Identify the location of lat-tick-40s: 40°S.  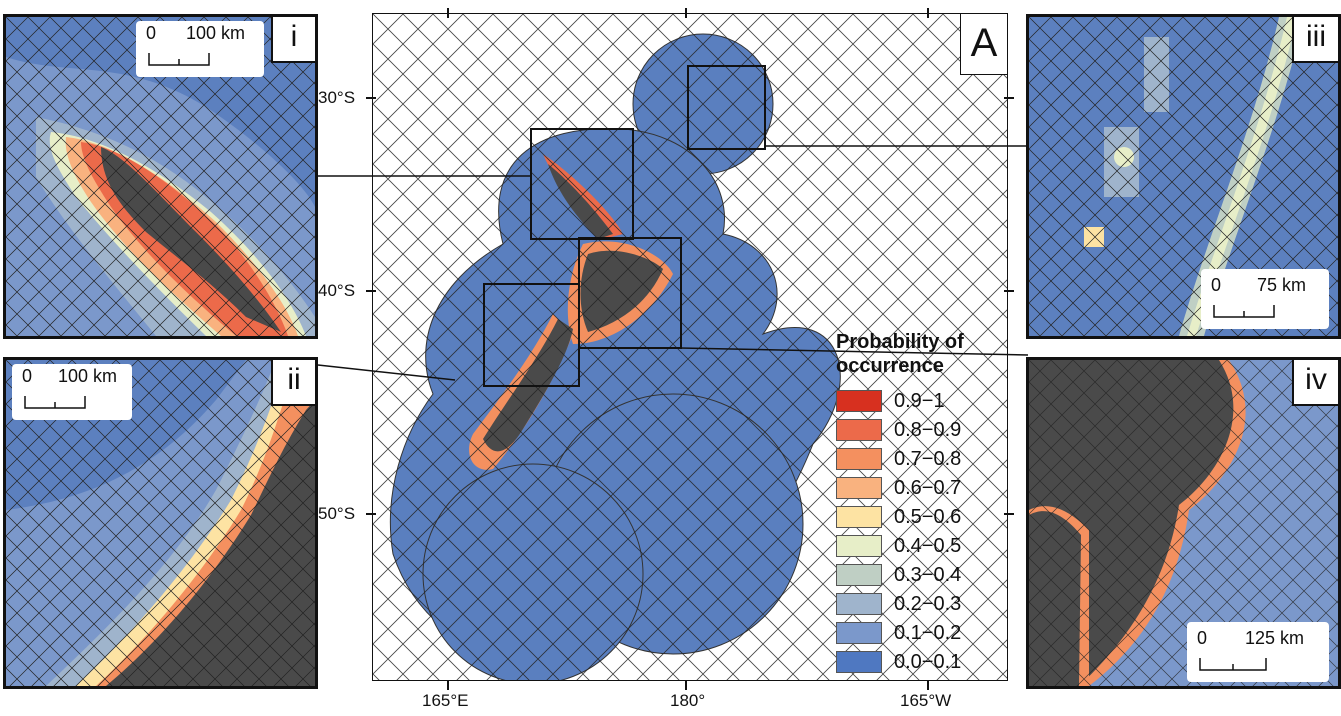
(337, 290).